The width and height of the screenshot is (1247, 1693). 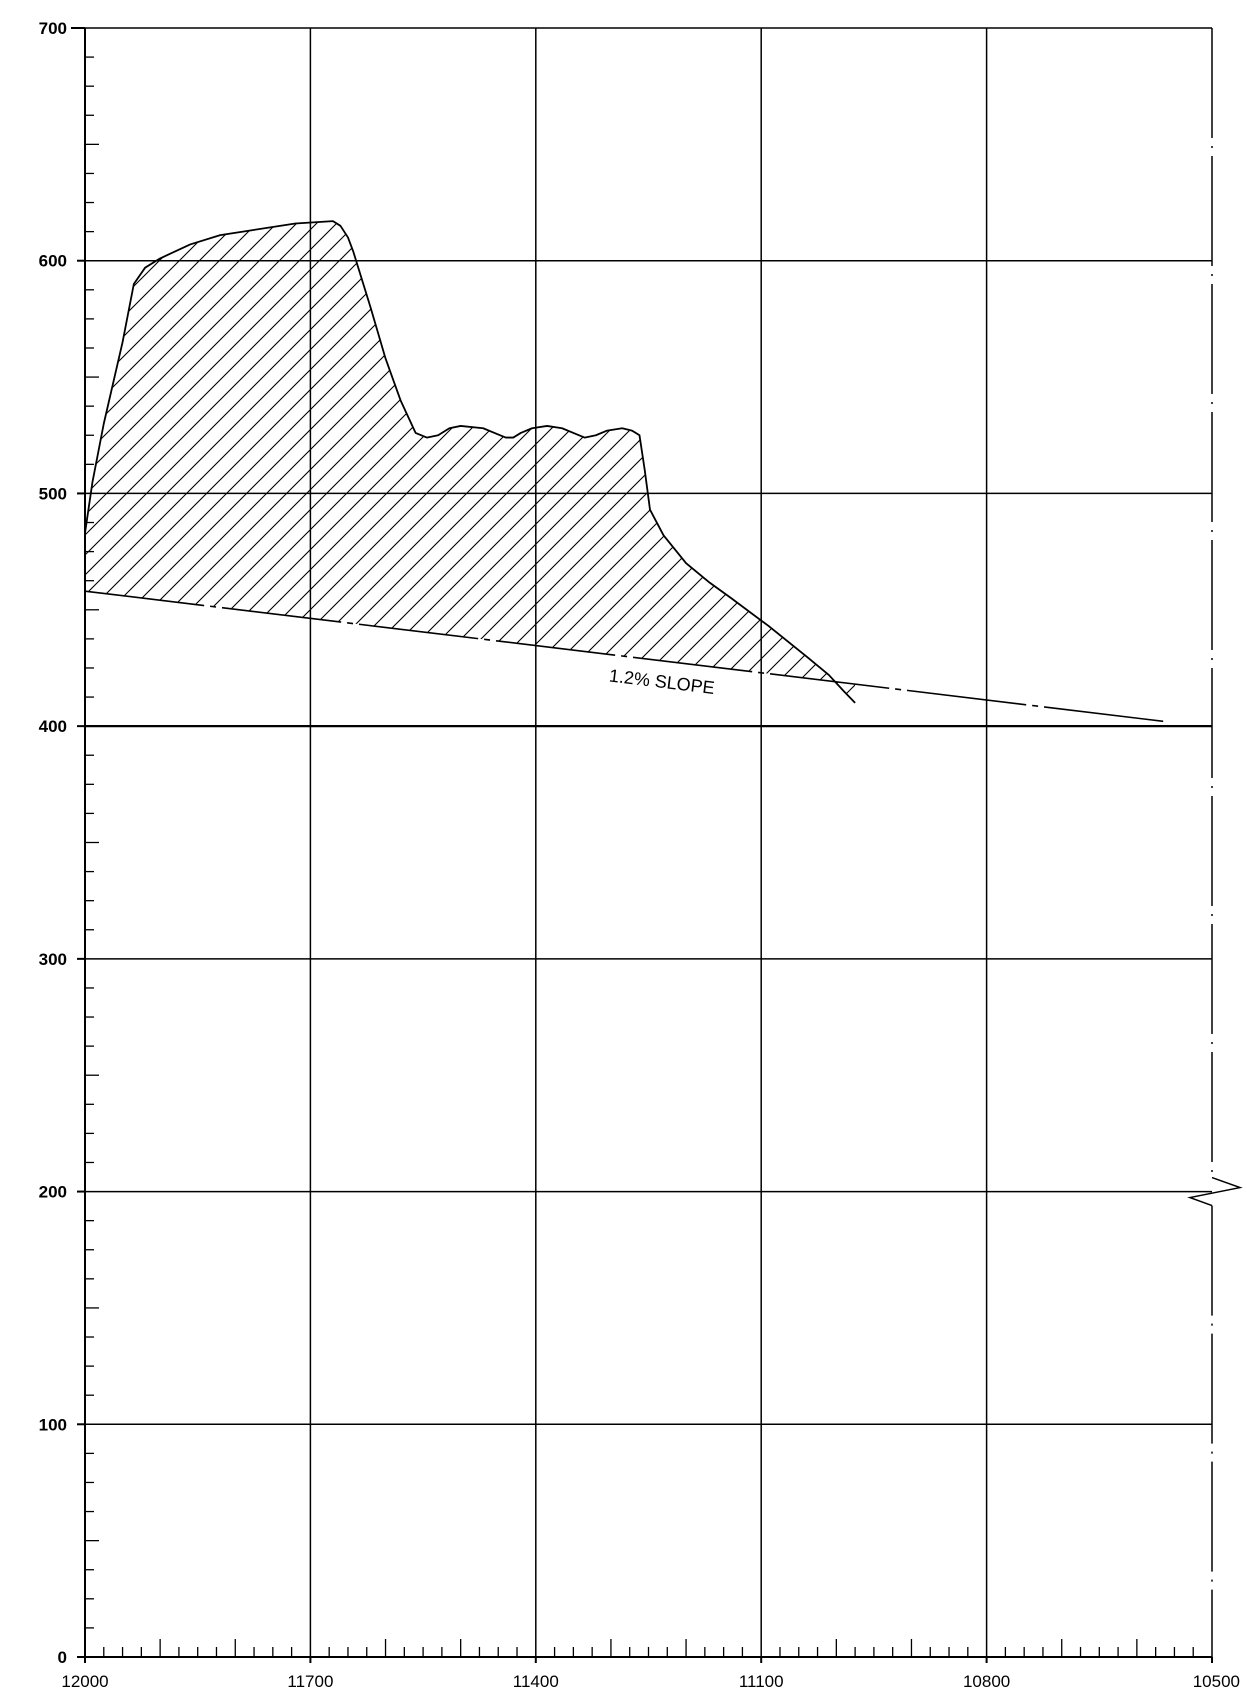 What do you see at coordinates (1215, 1191) in the screenshot?
I see `axis-break-zigzag` at bounding box center [1215, 1191].